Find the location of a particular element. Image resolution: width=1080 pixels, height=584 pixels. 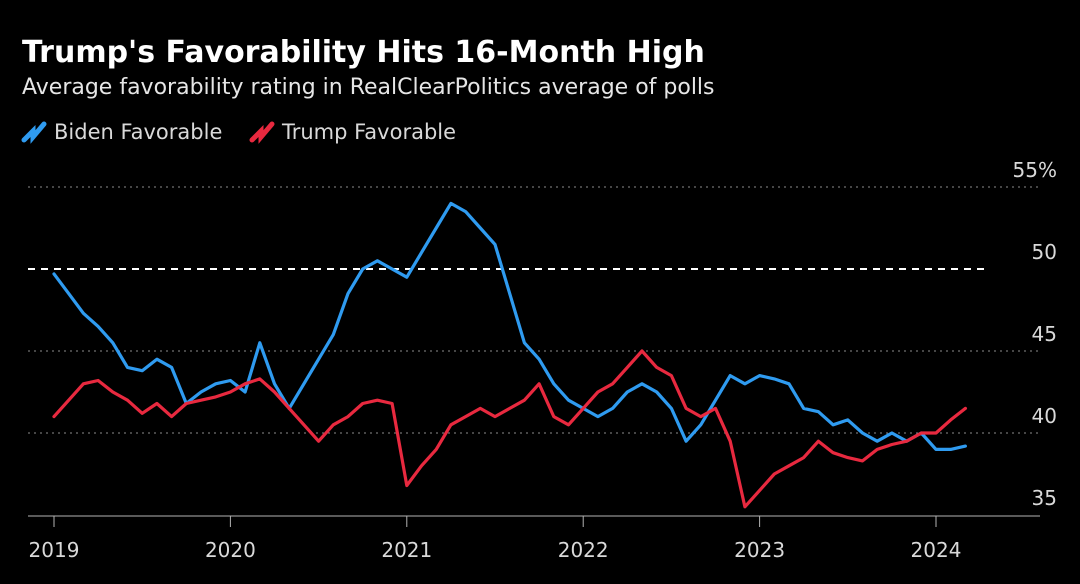

y-tick-label: 35 is located at coordinates (1044, 498).